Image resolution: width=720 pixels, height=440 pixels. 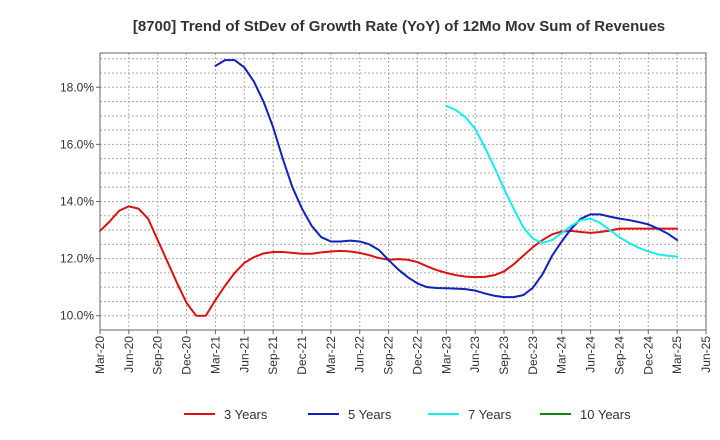 I want to click on x-tick-label: Mar-22, so click(x=331, y=355).